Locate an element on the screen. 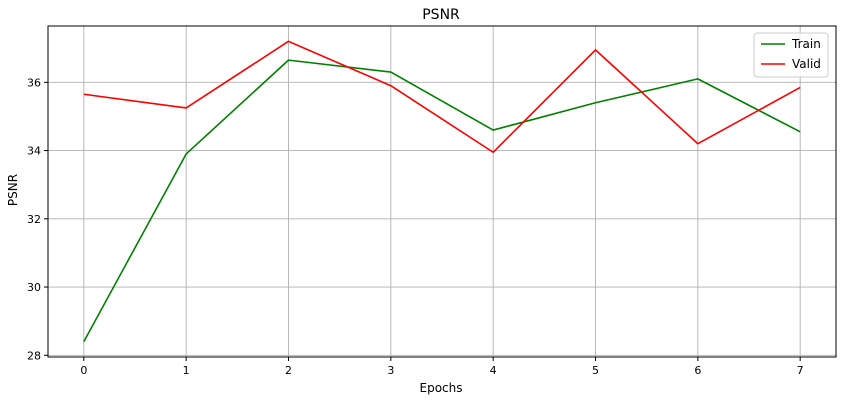  y-tick-label: 34 is located at coordinates (34, 151).